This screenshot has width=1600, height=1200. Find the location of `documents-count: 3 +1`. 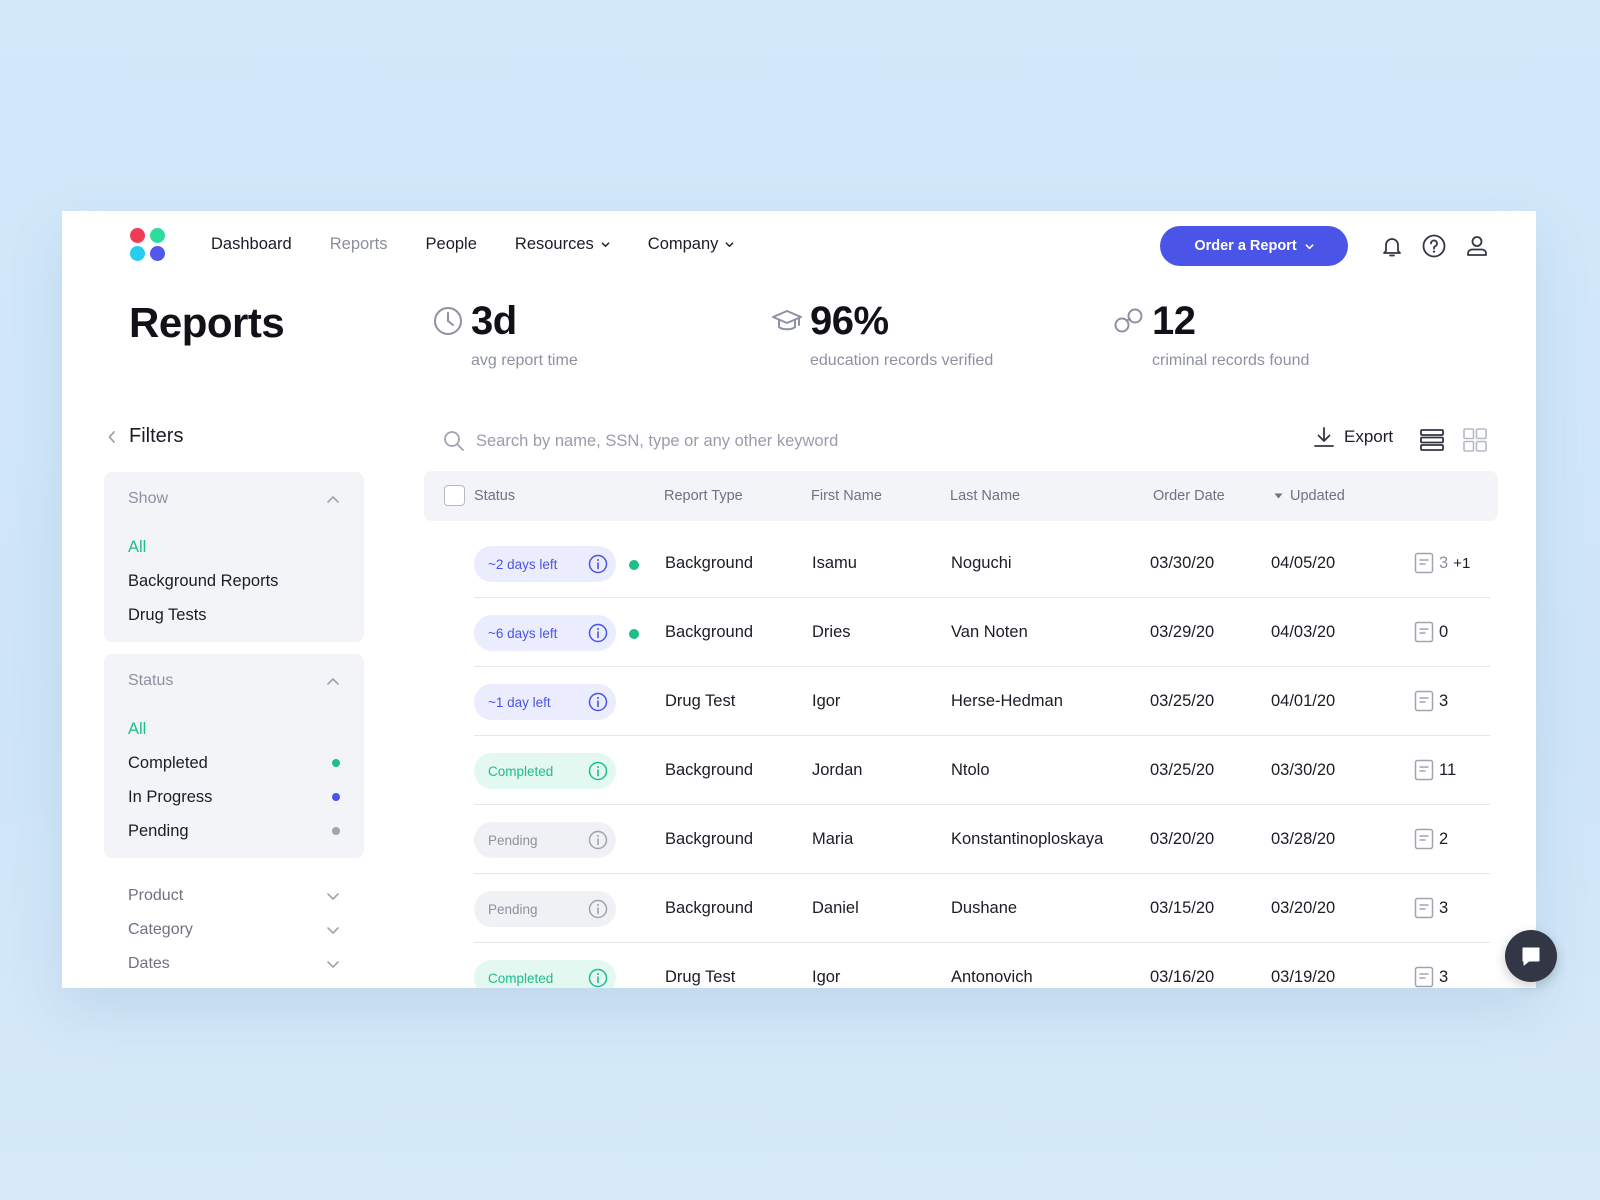

documents-count: 3 +1 is located at coordinates (1442, 563).